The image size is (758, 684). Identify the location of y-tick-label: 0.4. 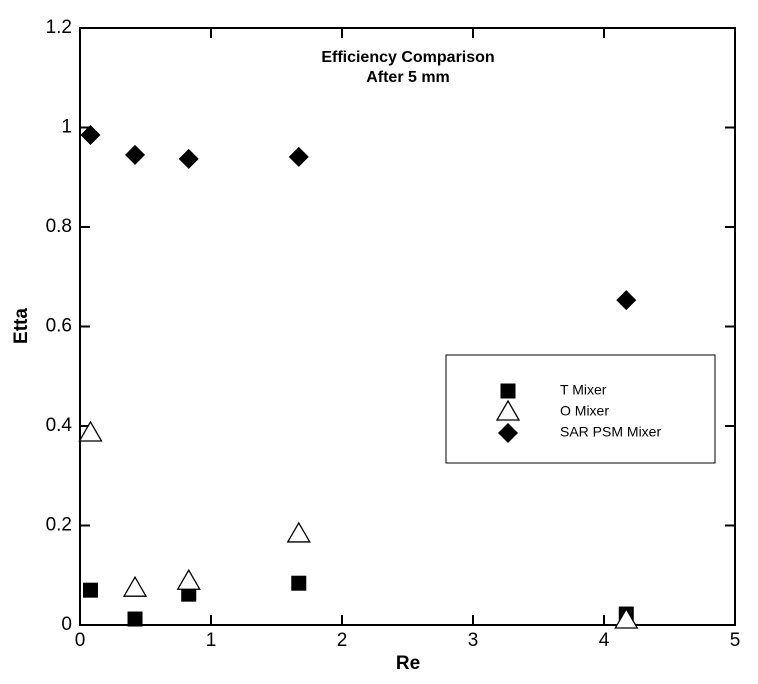
(59, 425).